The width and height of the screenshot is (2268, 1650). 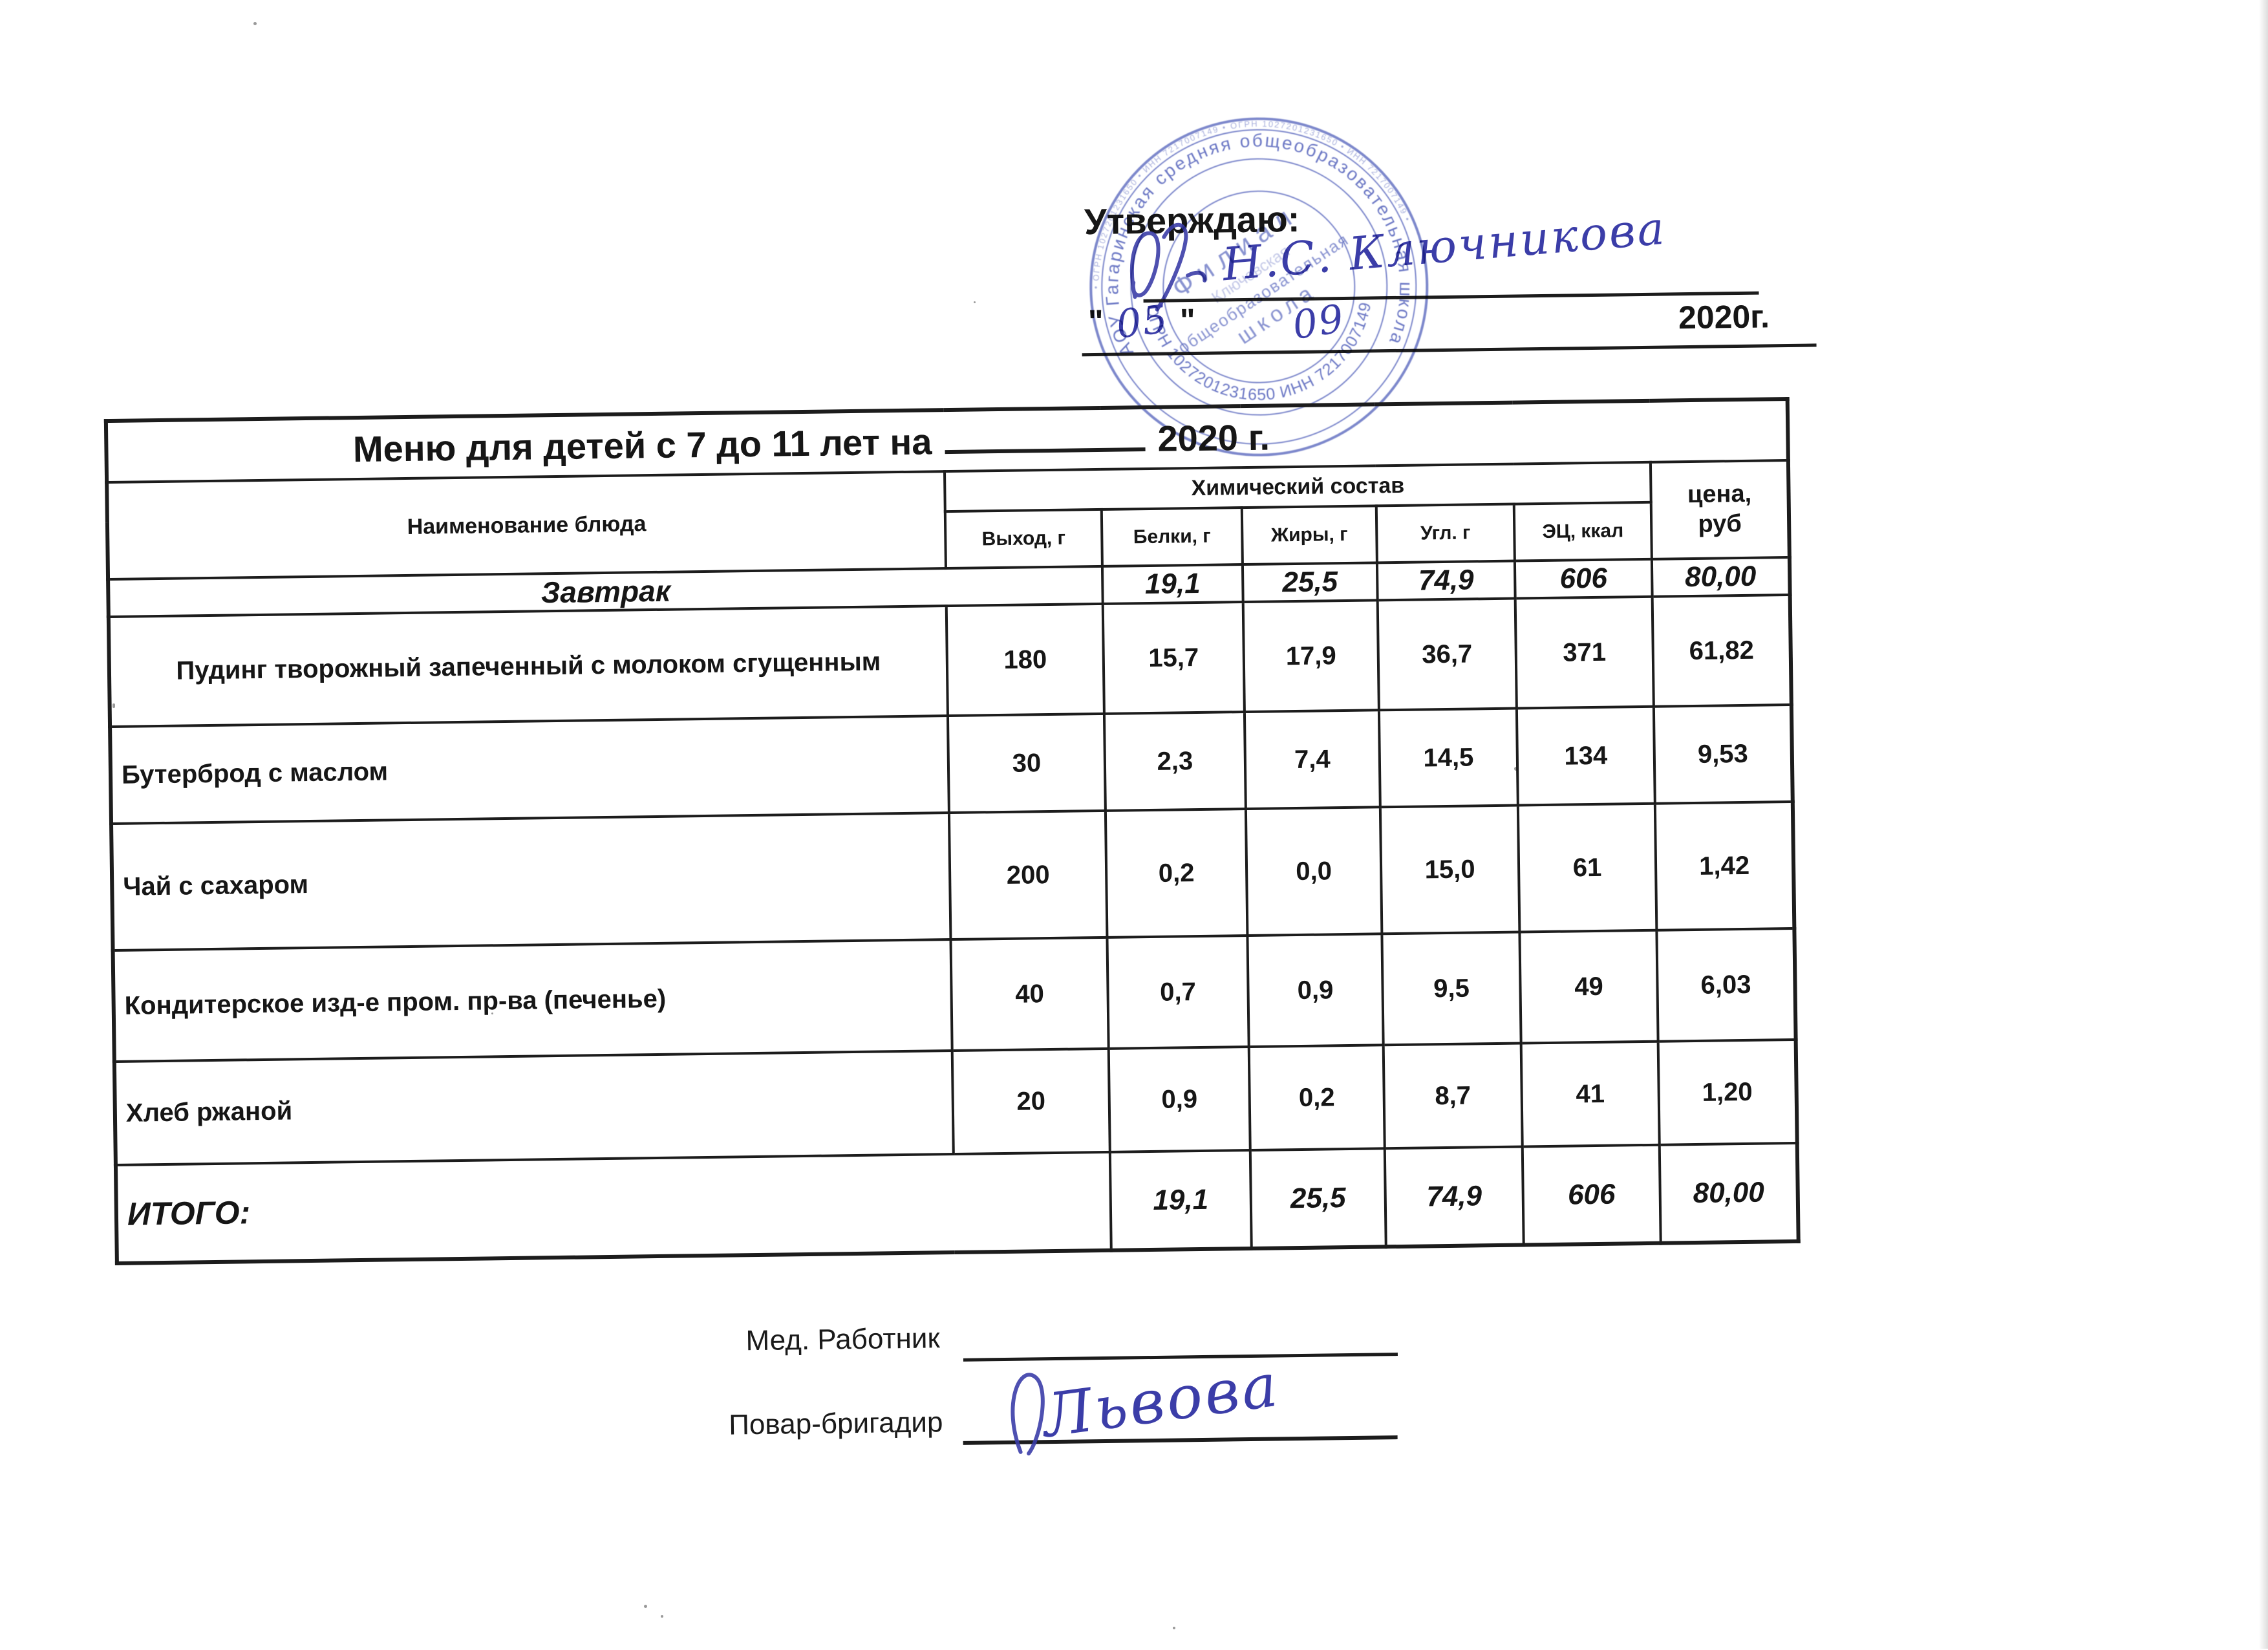 What do you see at coordinates (1447, 654) in the screenshot?
I see `dish-carb: 36,7` at bounding box center [1447, 654].